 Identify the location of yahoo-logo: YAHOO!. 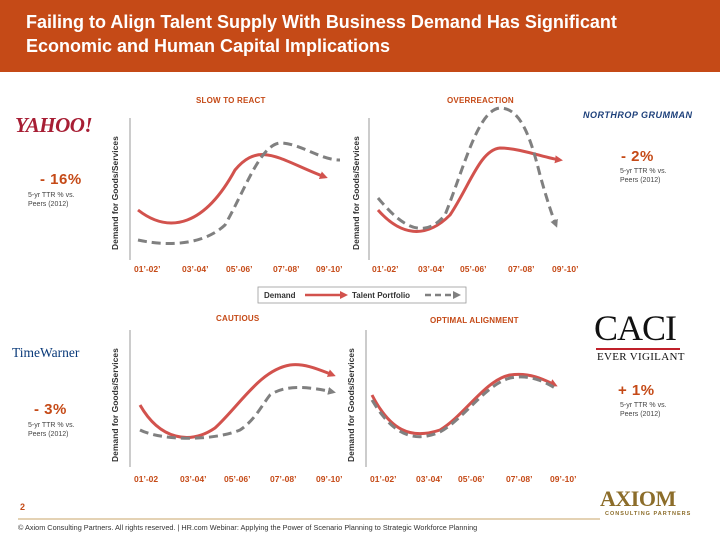
(54, 125).